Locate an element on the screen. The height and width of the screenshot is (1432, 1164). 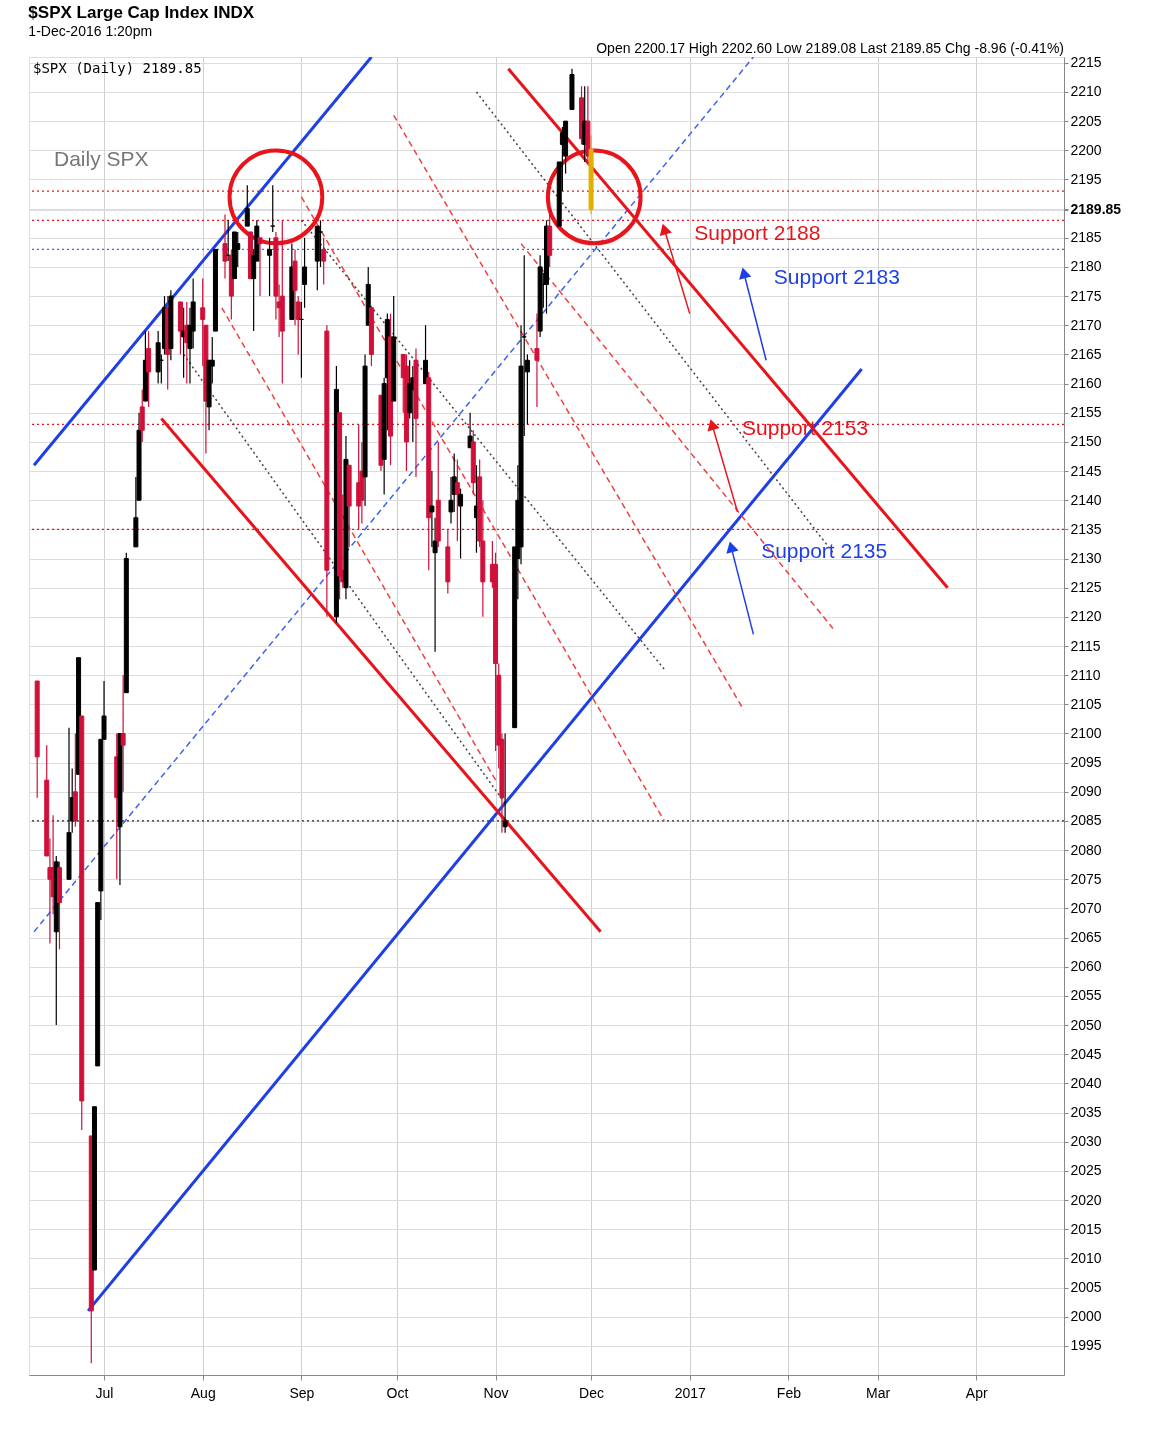
x-tick-label: Apr is located at coordinates (976, 1392).